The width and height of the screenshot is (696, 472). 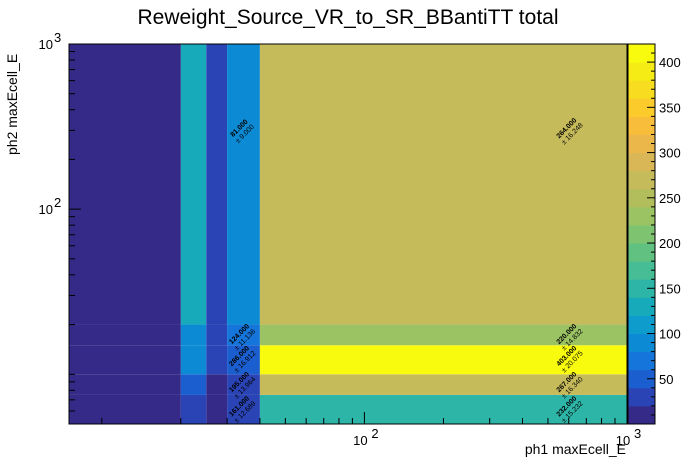 What do you see at coordinates (12, 104) in the screenshot?
I see `y-axis-label: ph2 maxEcell_E` at bounding box center [12, 104].